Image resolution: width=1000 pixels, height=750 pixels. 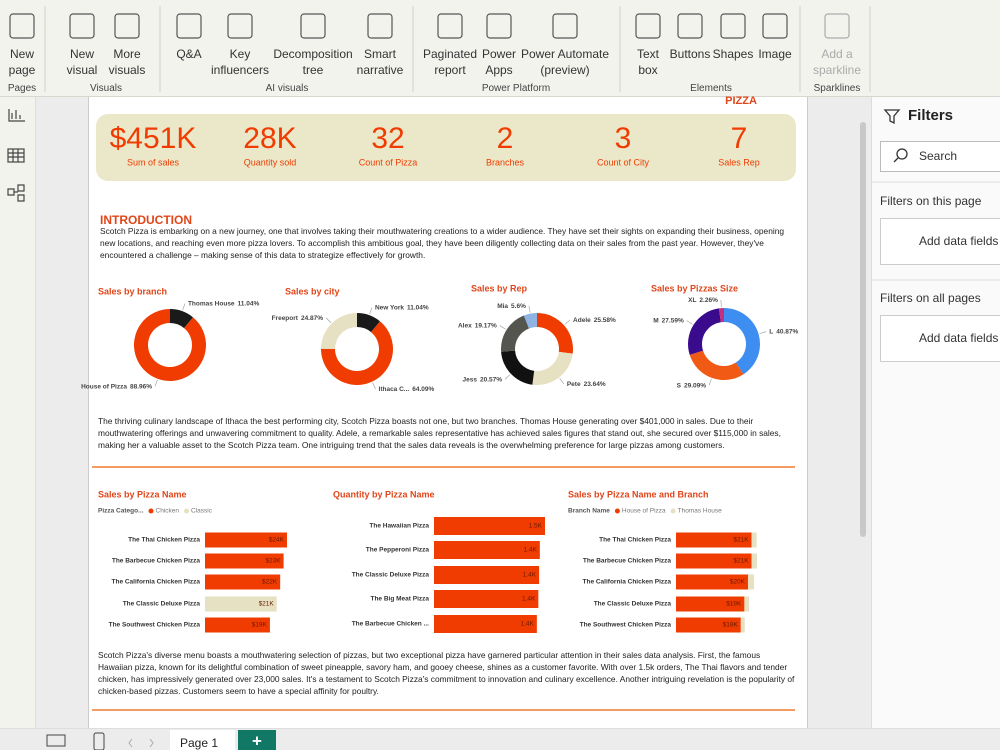 What do you see at coordinates (690, 54) in the screenshot?
I see `ribbon-button: Buttons` at bounding box center [690, 54].